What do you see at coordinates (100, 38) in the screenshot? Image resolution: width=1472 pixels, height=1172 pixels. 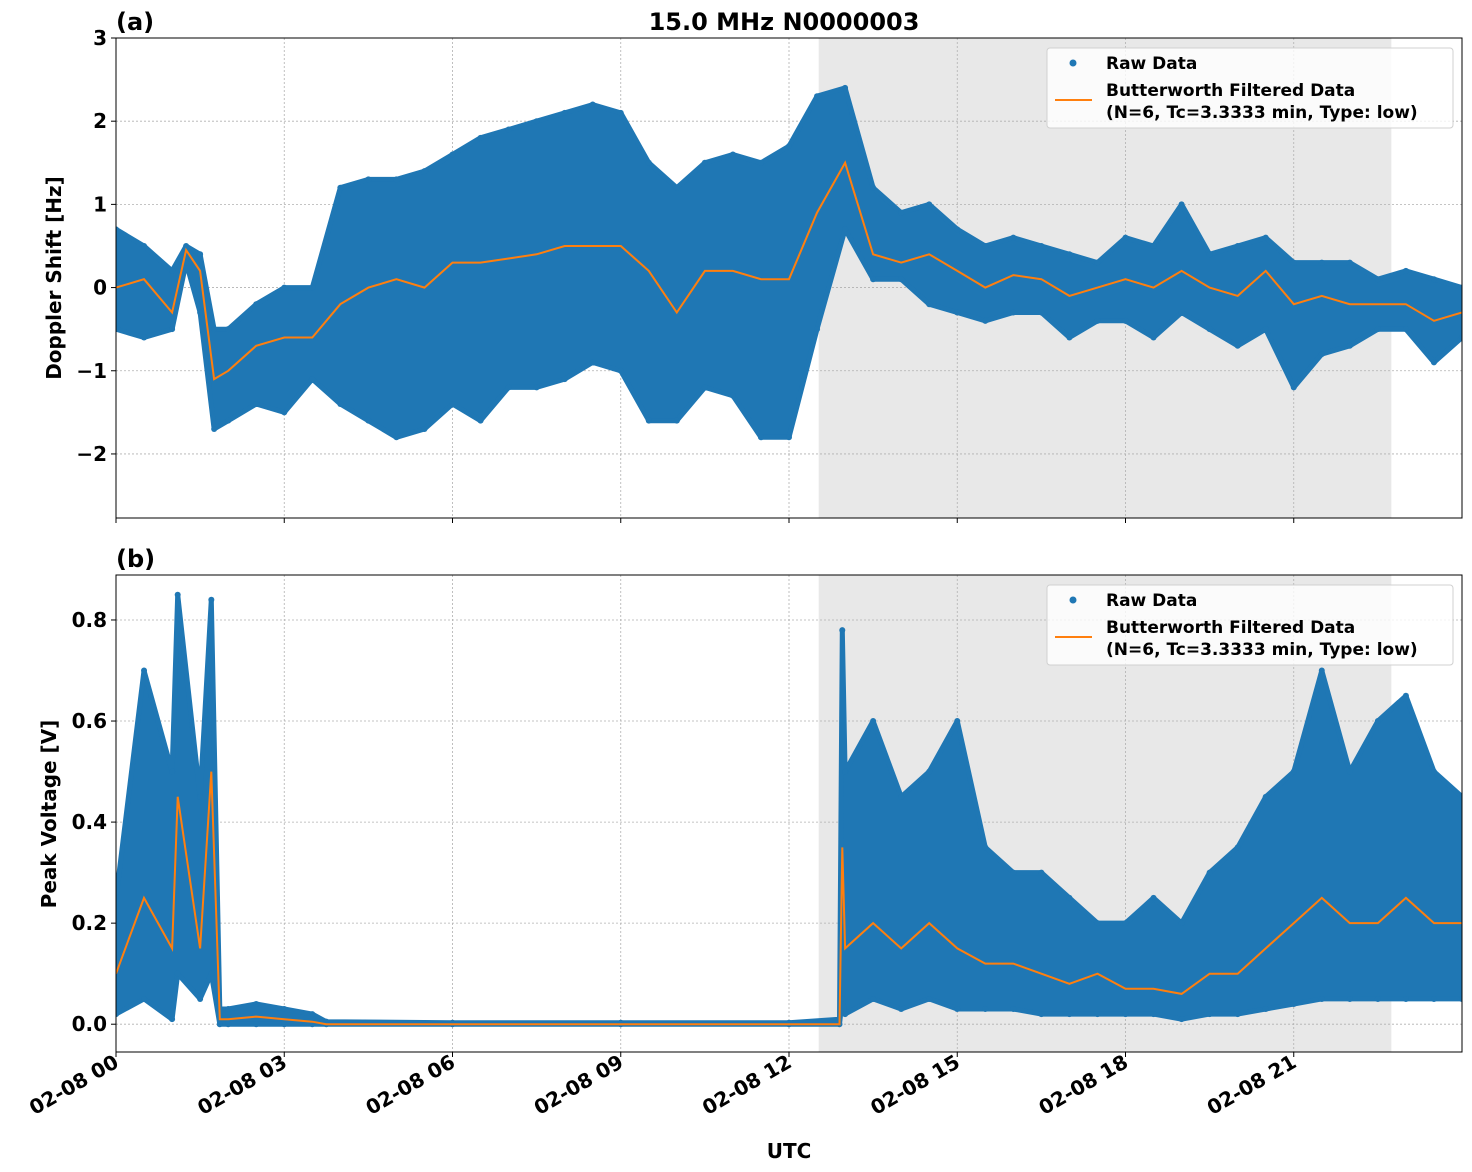 I see `y-tick-label: 3` at bounding box center [100, 38].